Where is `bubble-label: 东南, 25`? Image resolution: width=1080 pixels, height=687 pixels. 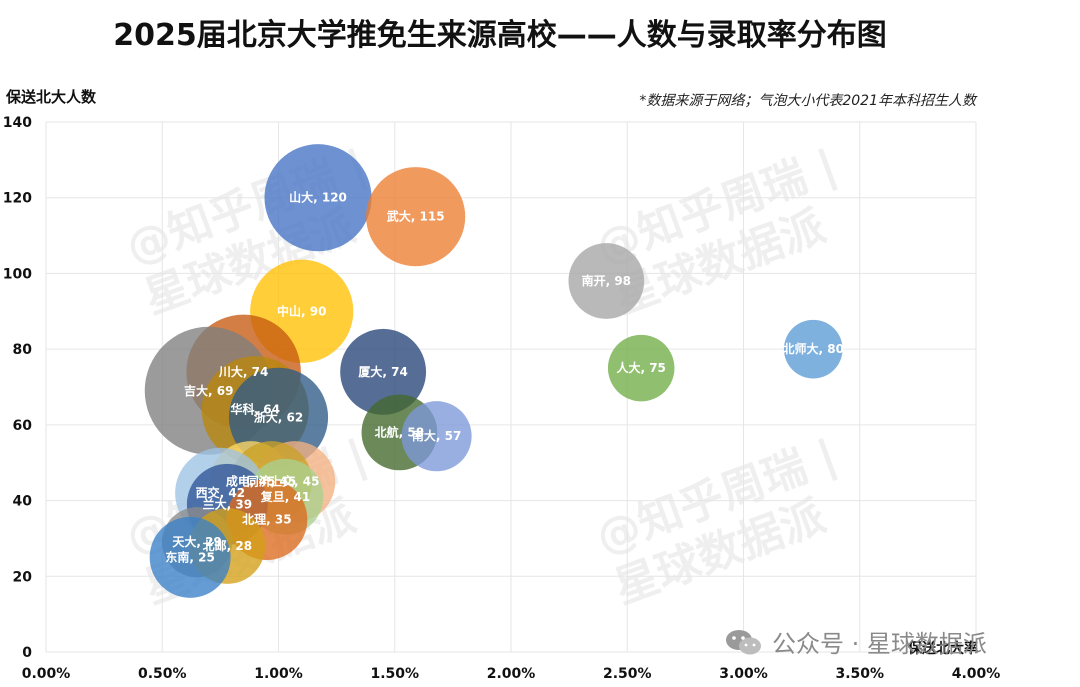 bubble-label: 东南, 25 is located at coordinates (189, 556).